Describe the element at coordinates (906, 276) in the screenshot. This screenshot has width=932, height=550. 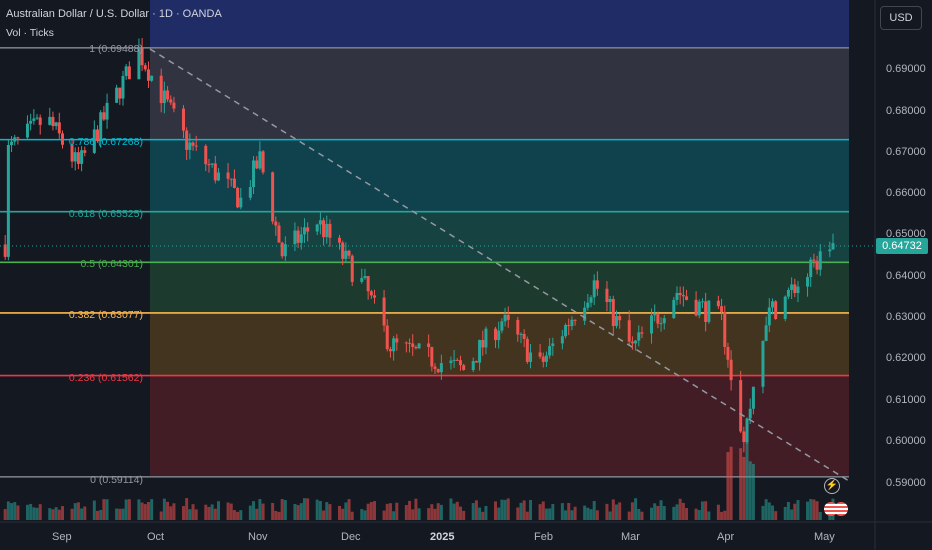
I see `price-tick: 0.64000` at that location.